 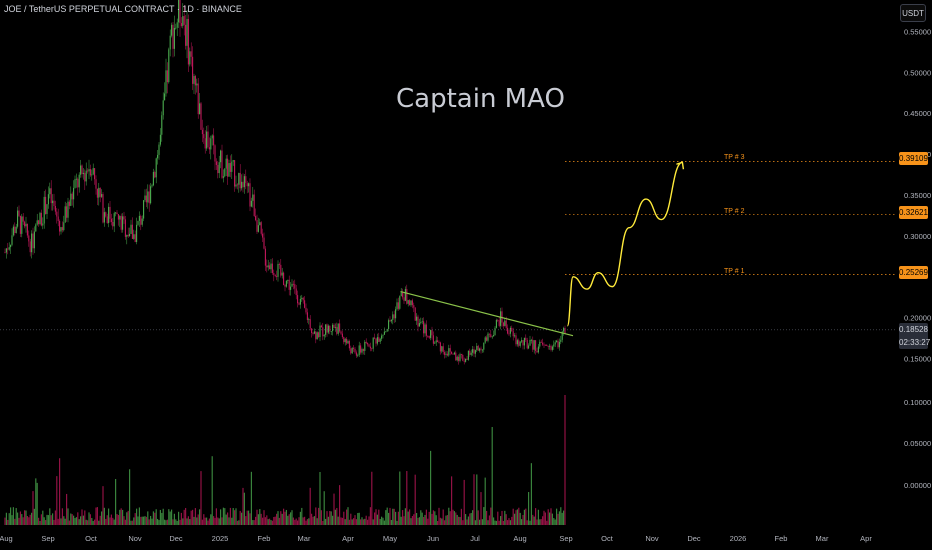 I want to click on target-level-lines, so click(x=730, y=218).